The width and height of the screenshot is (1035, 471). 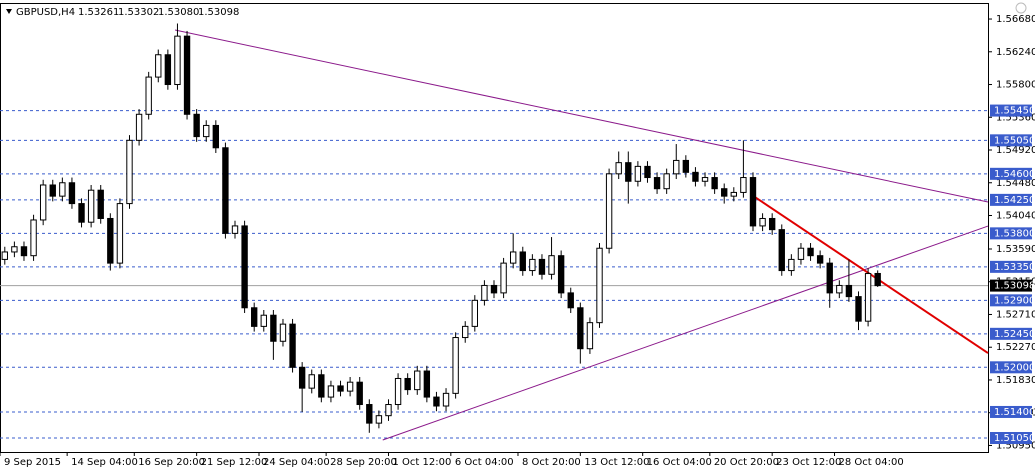 What do you see at coordinates (551, 462) in the screenshot?
I see `x-tick-label: 8 Oct 20:00` at bounding box center [551, 462].